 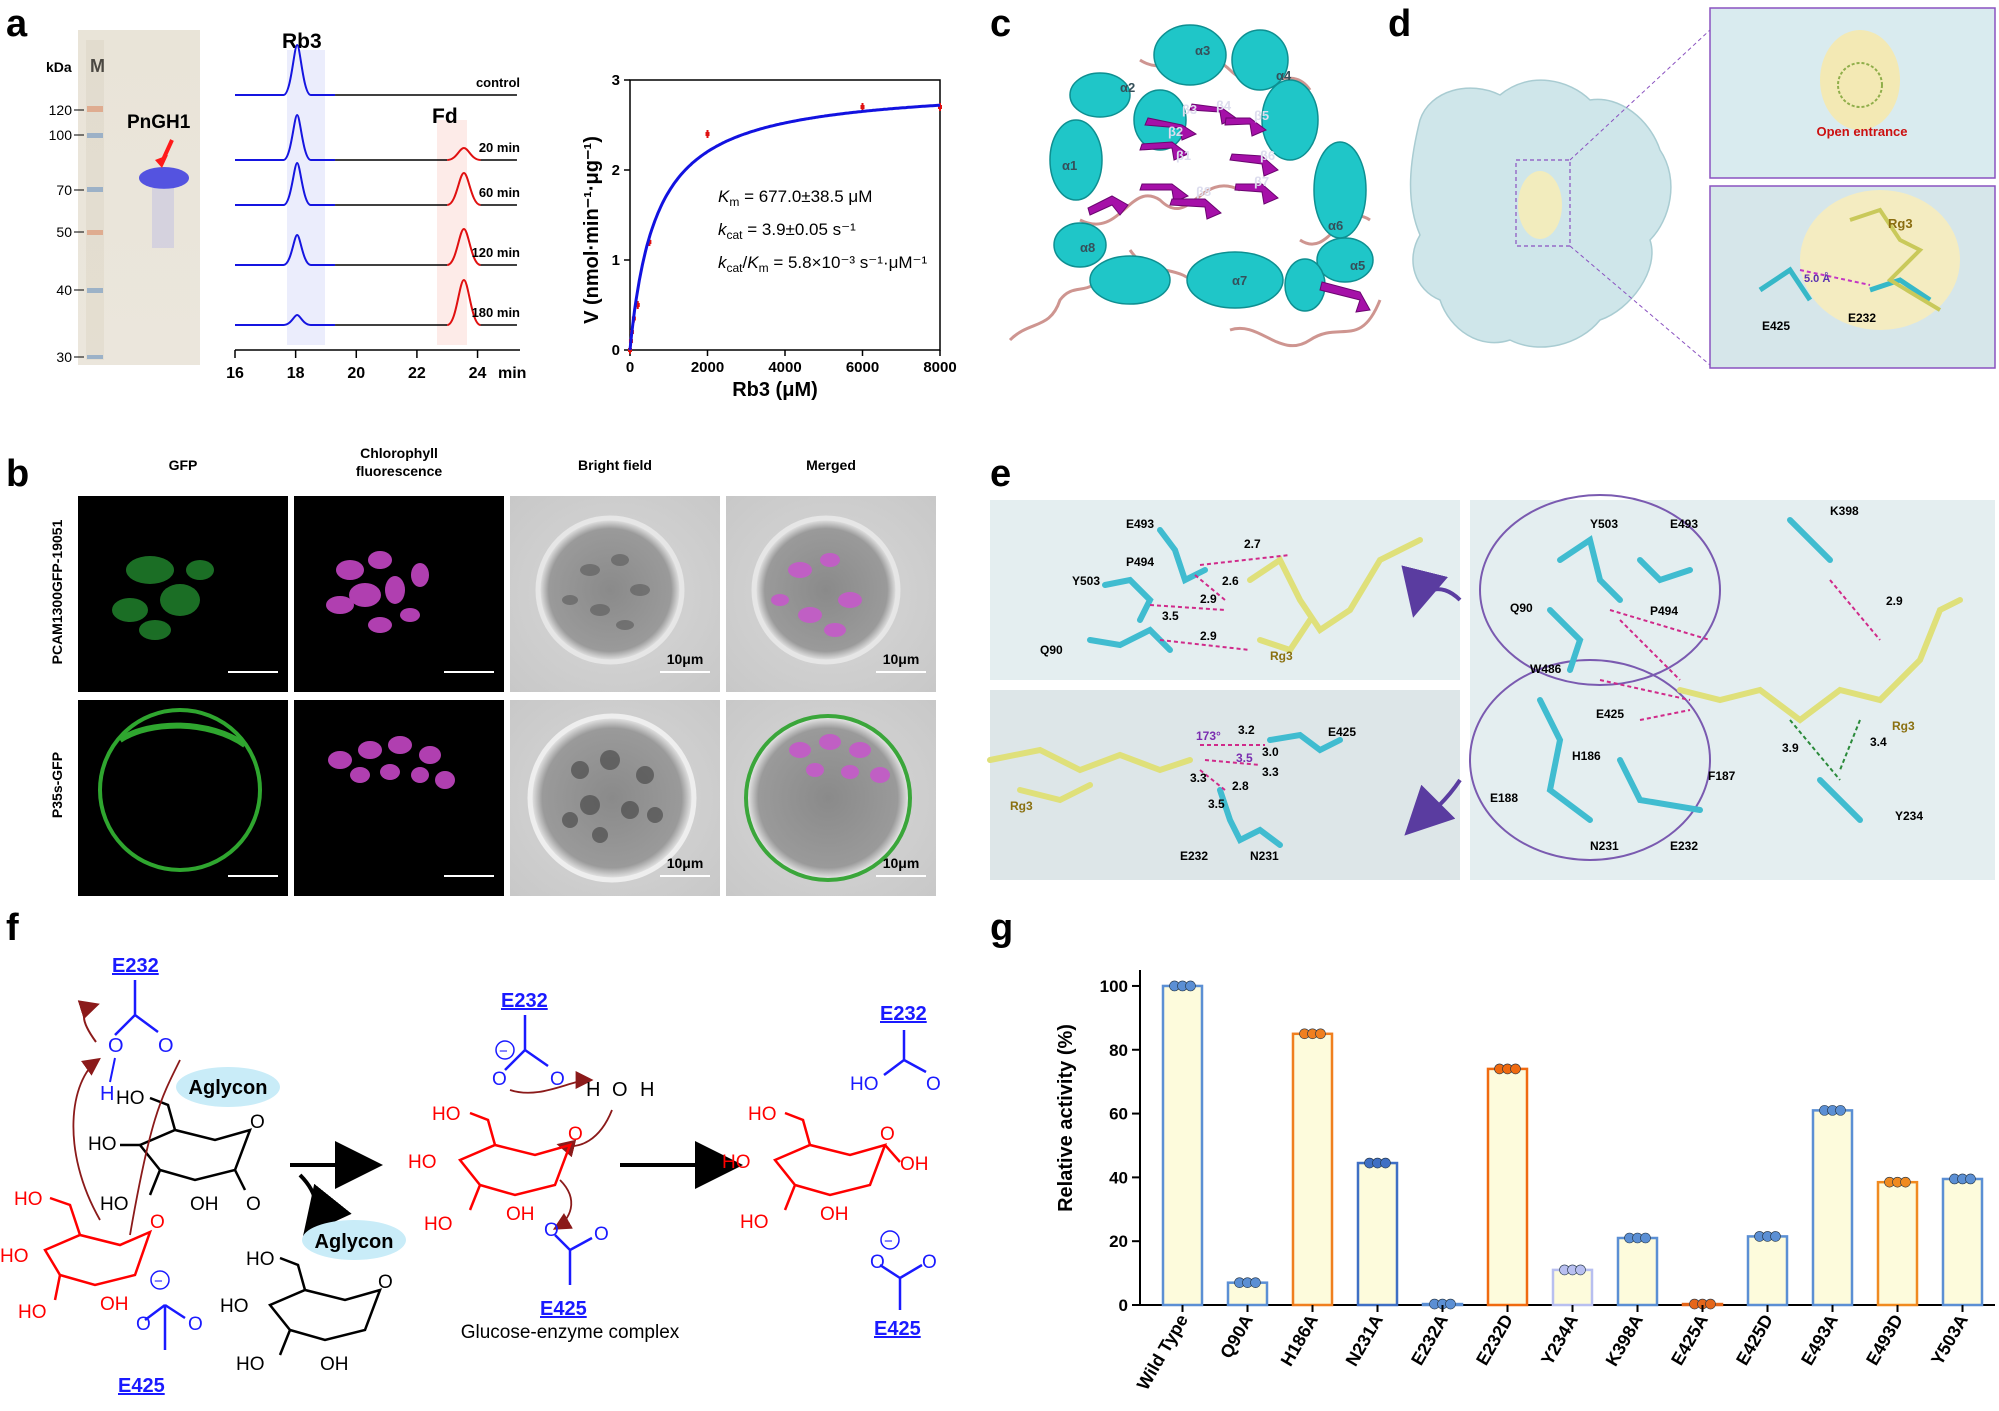 I want to click on e-top-y503: Y503, so click(x=1086, y=581).